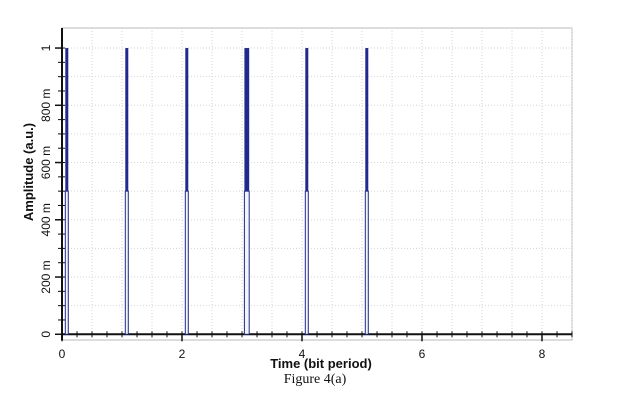  What do you see at coordinates (28, 172) in the screenshot?
I see `y-axis-title: Amplitude (a.u.)` at bounding box center [28, 172].